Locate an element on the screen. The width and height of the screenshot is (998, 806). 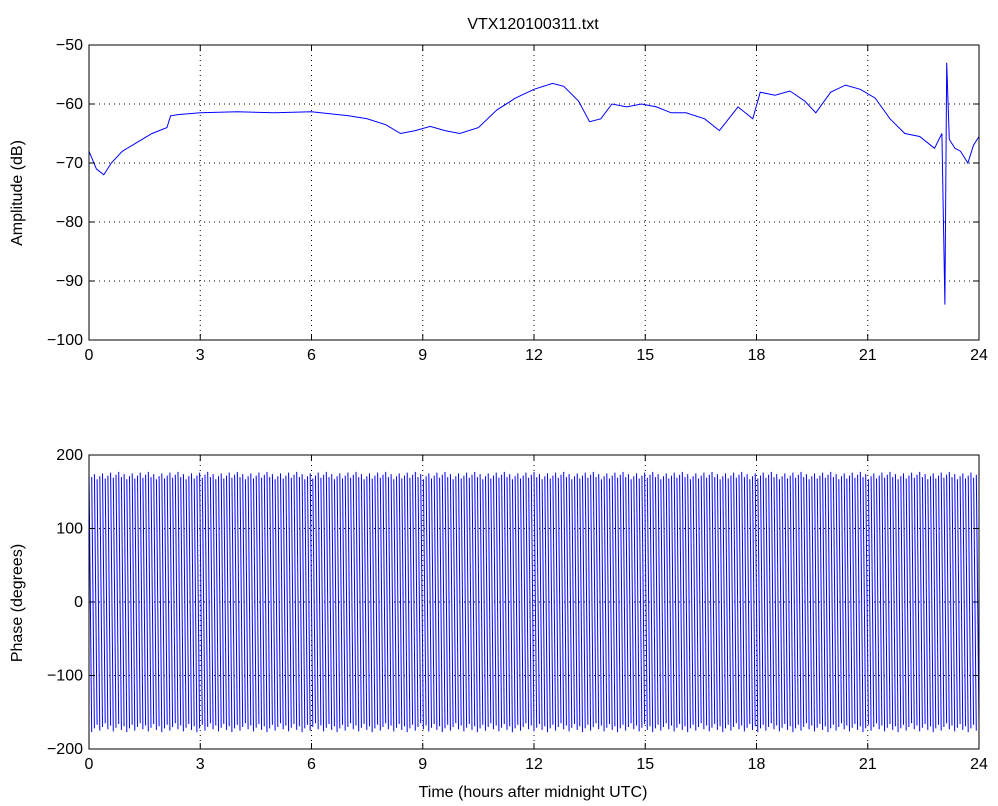
y-tick-label: −50 is located at coordinates (69, 45).